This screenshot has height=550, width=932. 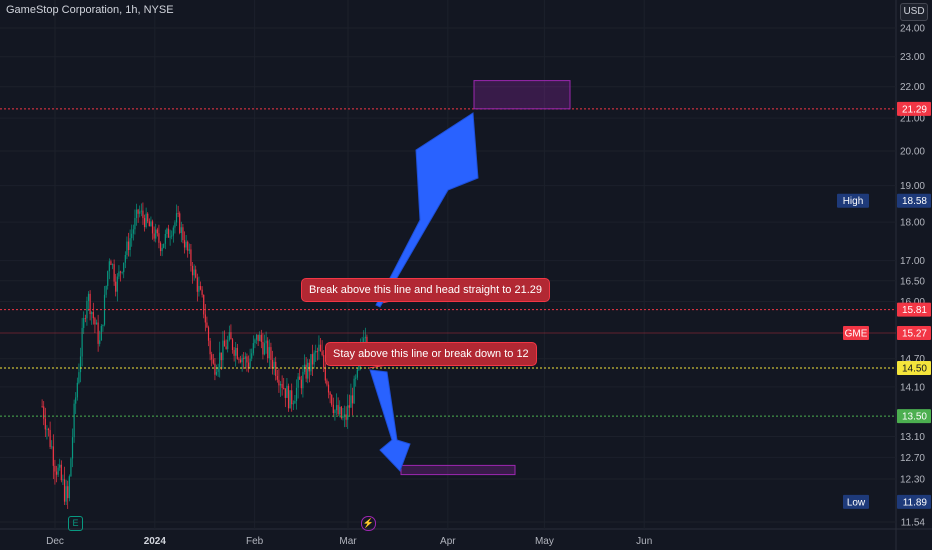 What do you see at coordinates (644, 541) in the screenshot?
I see `time-tick-label: Jun` at bounding box center [644, 541].